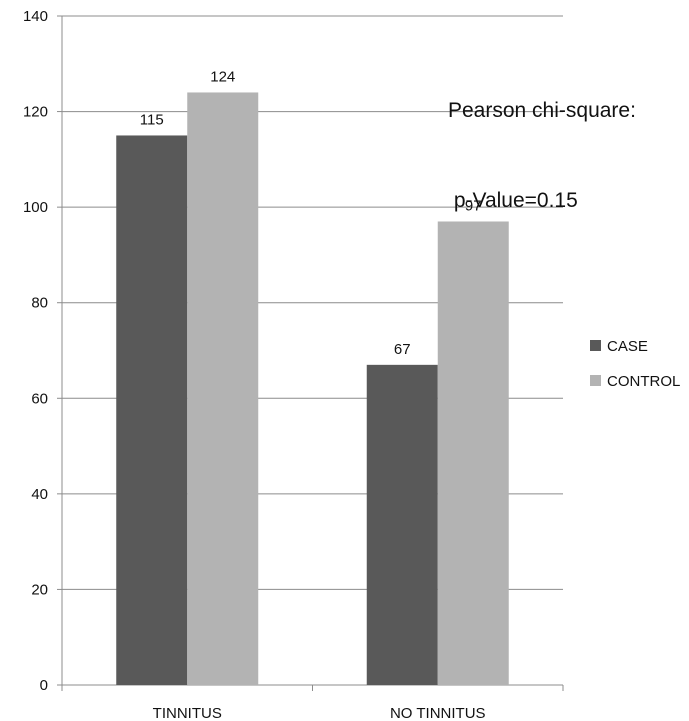 Image resolution: width=689 pixels, height=721 pixels. I want to click on y-tick-label-80: 80, so click(39, 303).